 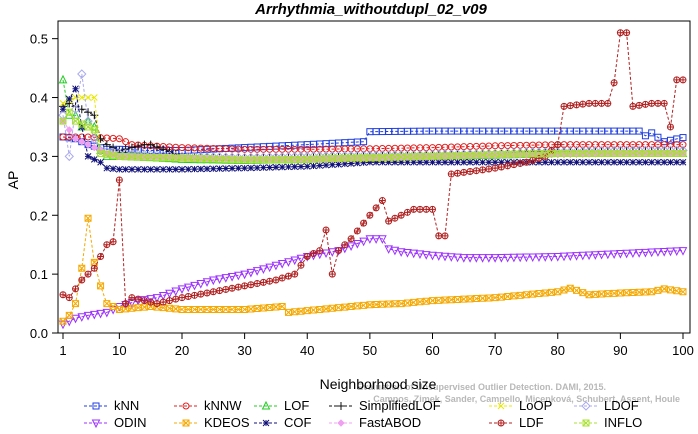 What do you see at coordinates (283, 422) in the screenshot?
I see `legend-item-cof: COF` at bounding box center [283, 422].